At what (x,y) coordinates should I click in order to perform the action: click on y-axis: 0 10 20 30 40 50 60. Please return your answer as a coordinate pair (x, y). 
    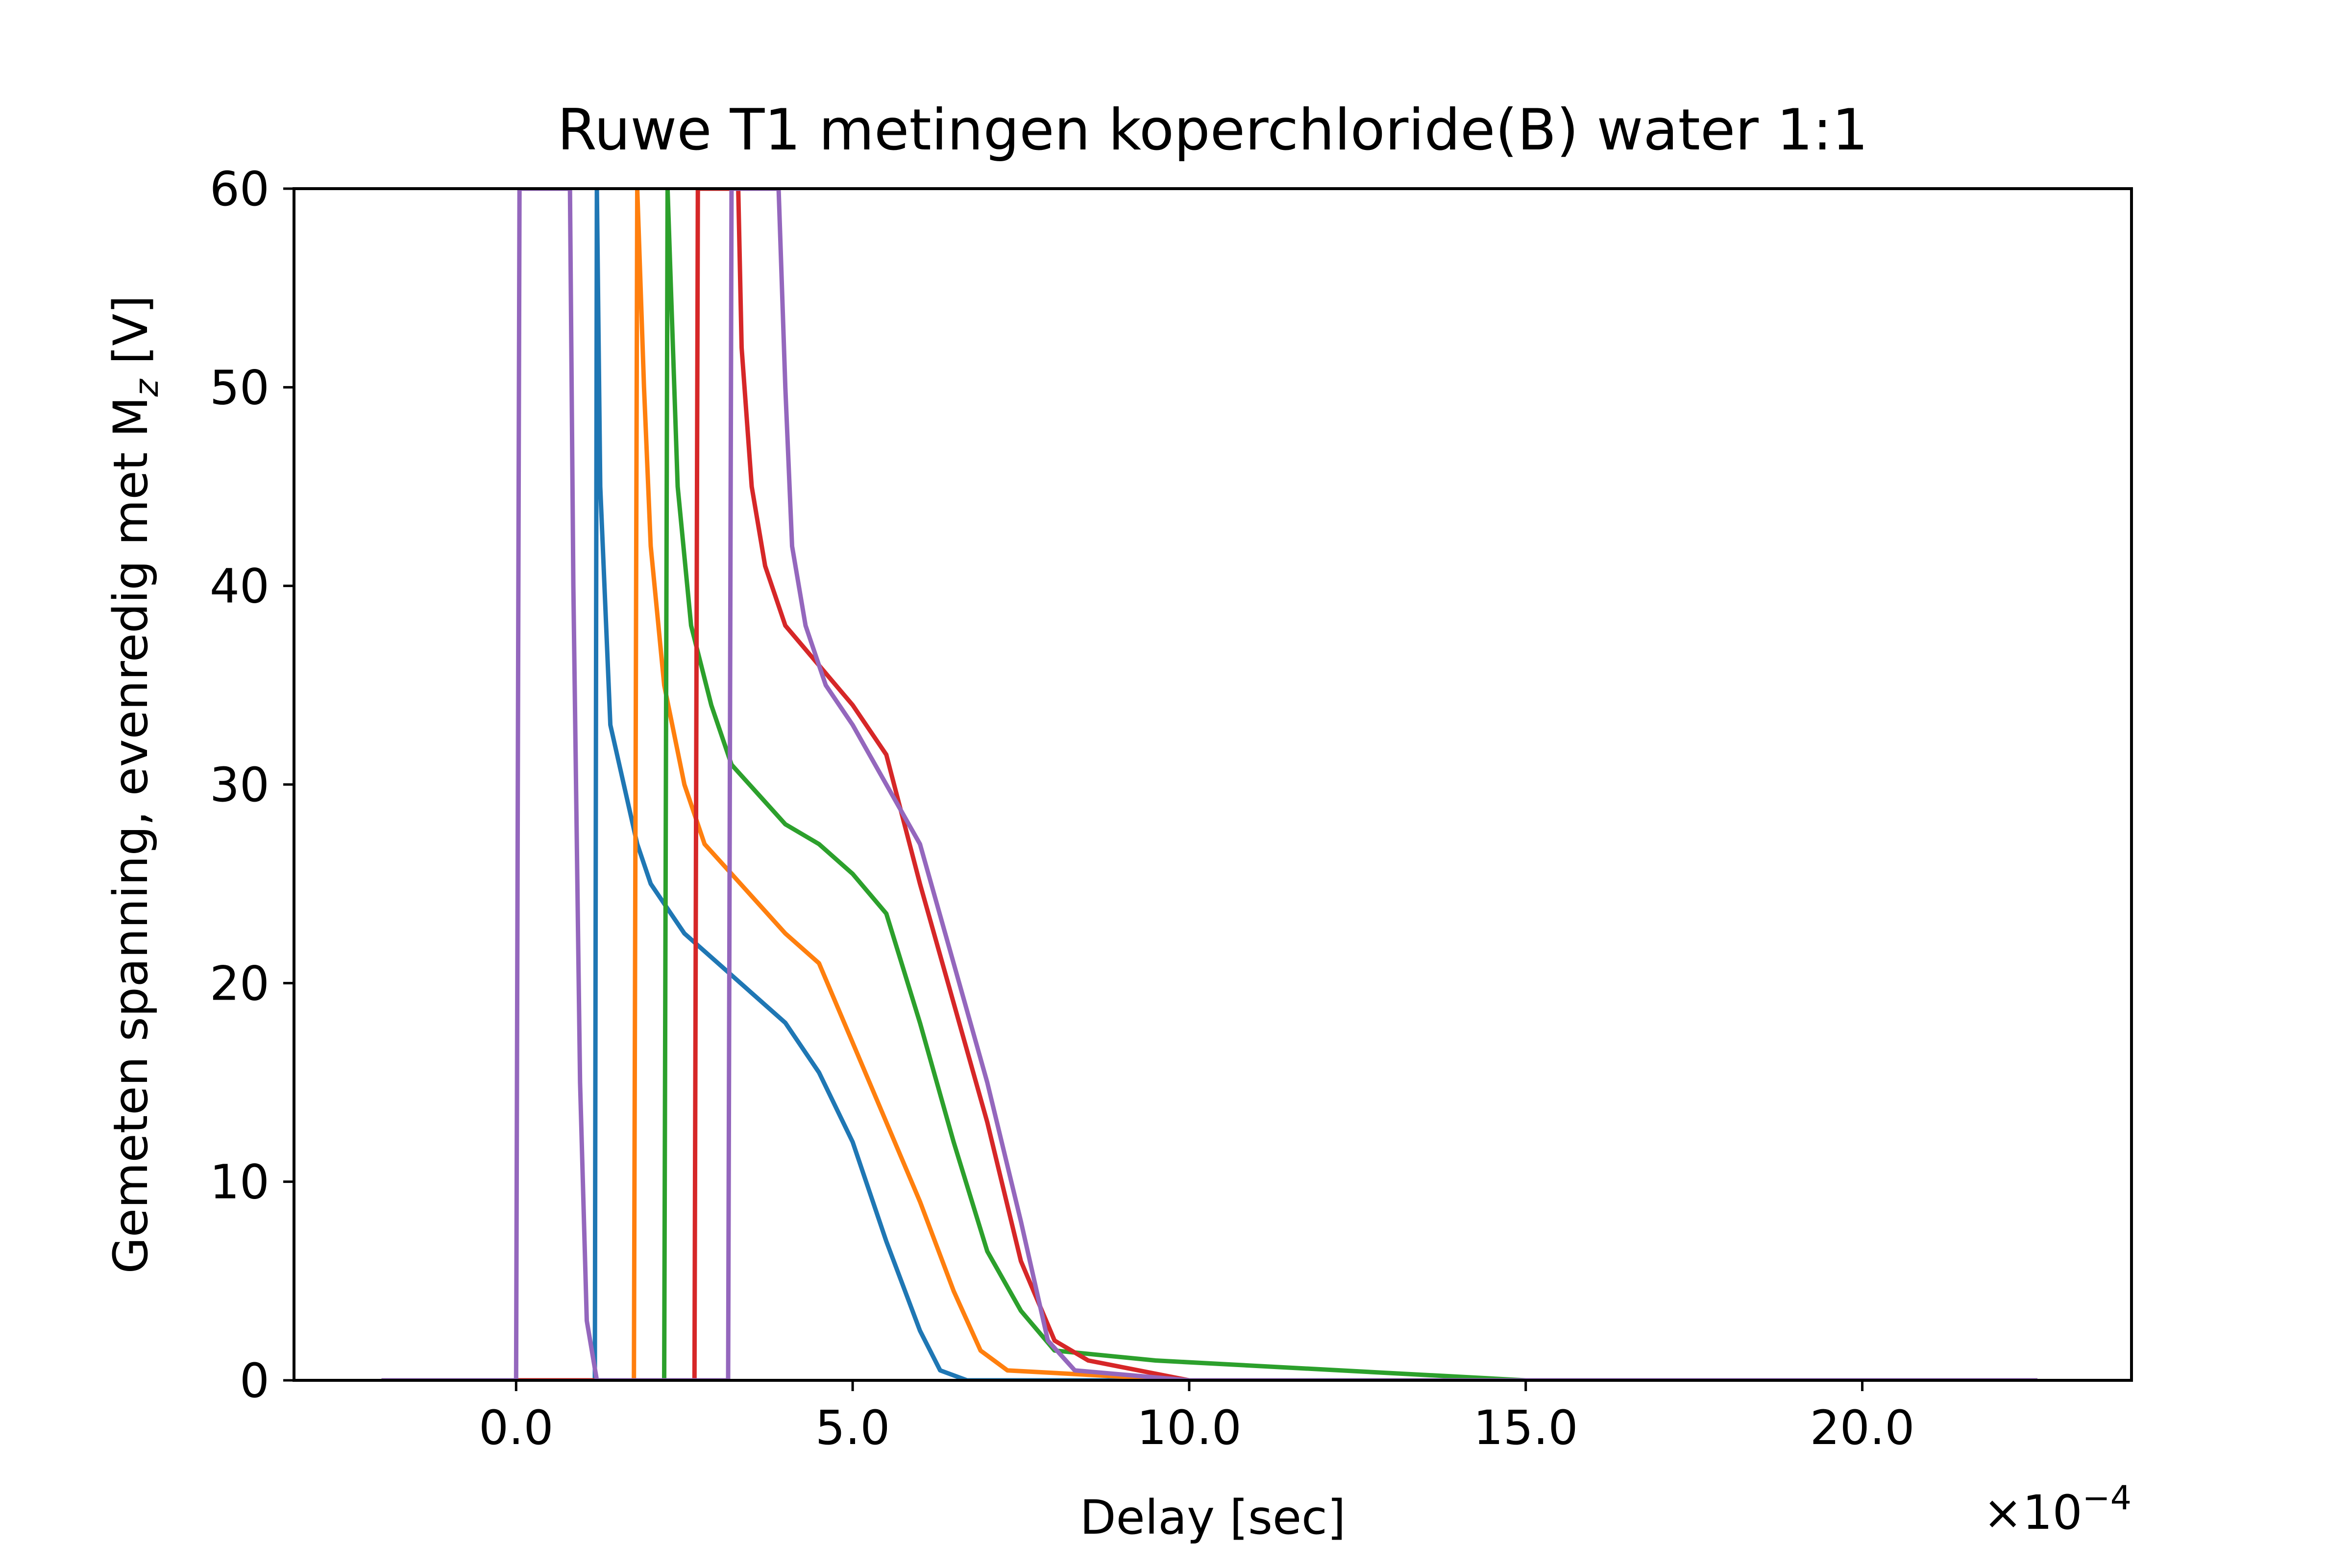
    Looking at the image, I should click on (252, 785).